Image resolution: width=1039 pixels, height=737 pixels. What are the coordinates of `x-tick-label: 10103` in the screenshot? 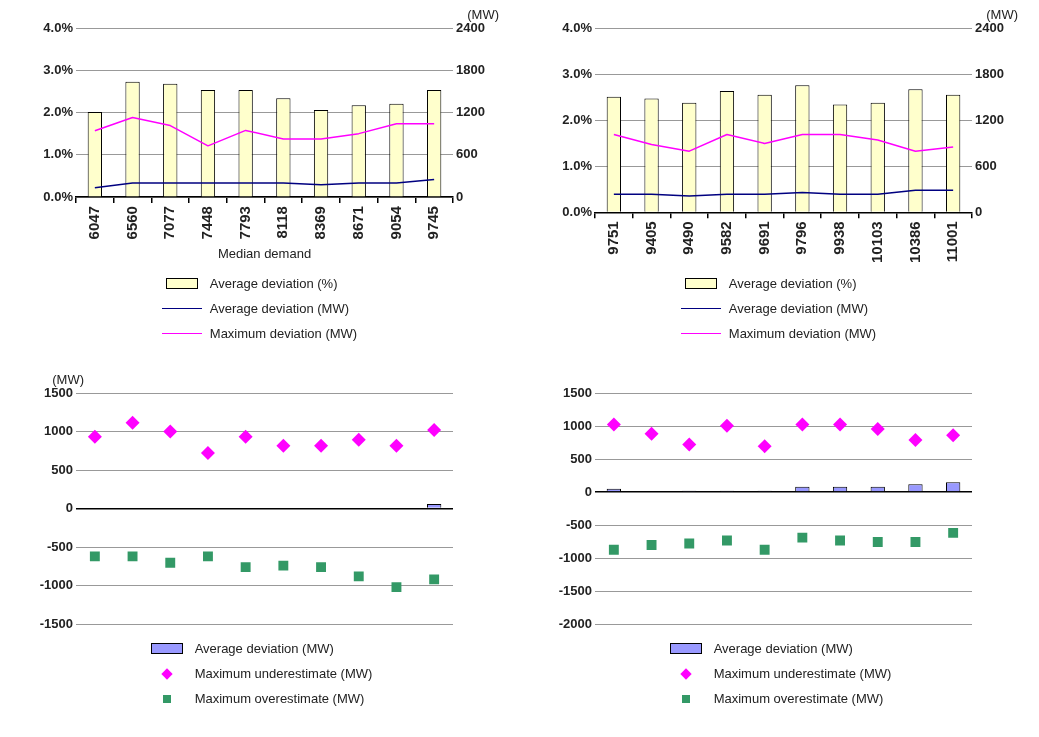 It's located at (876, 242).